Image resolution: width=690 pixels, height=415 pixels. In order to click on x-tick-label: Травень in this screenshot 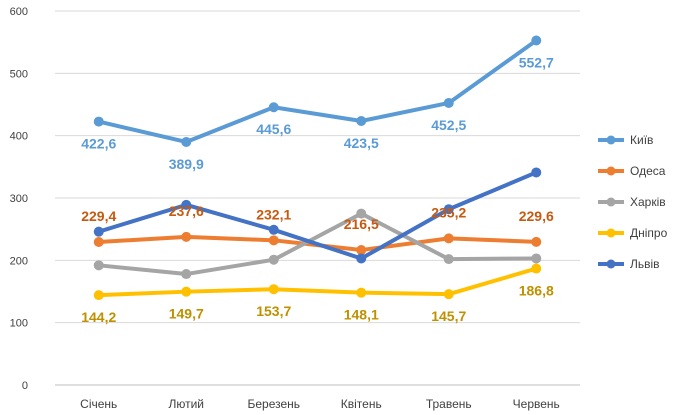, I will do `click(449, 404)`.